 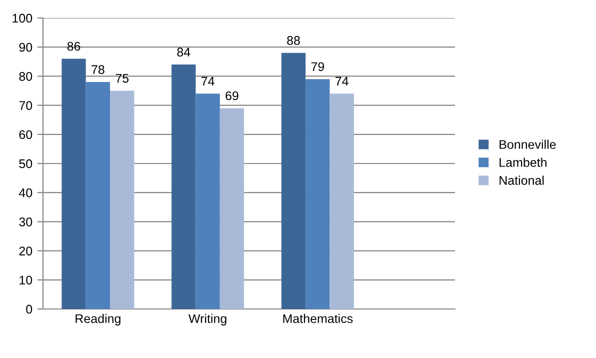 What do you see at coordinates (318, 319) in the screenshot?
I see `x-tick-label: Mathematics` at bounding box center [318, 319].